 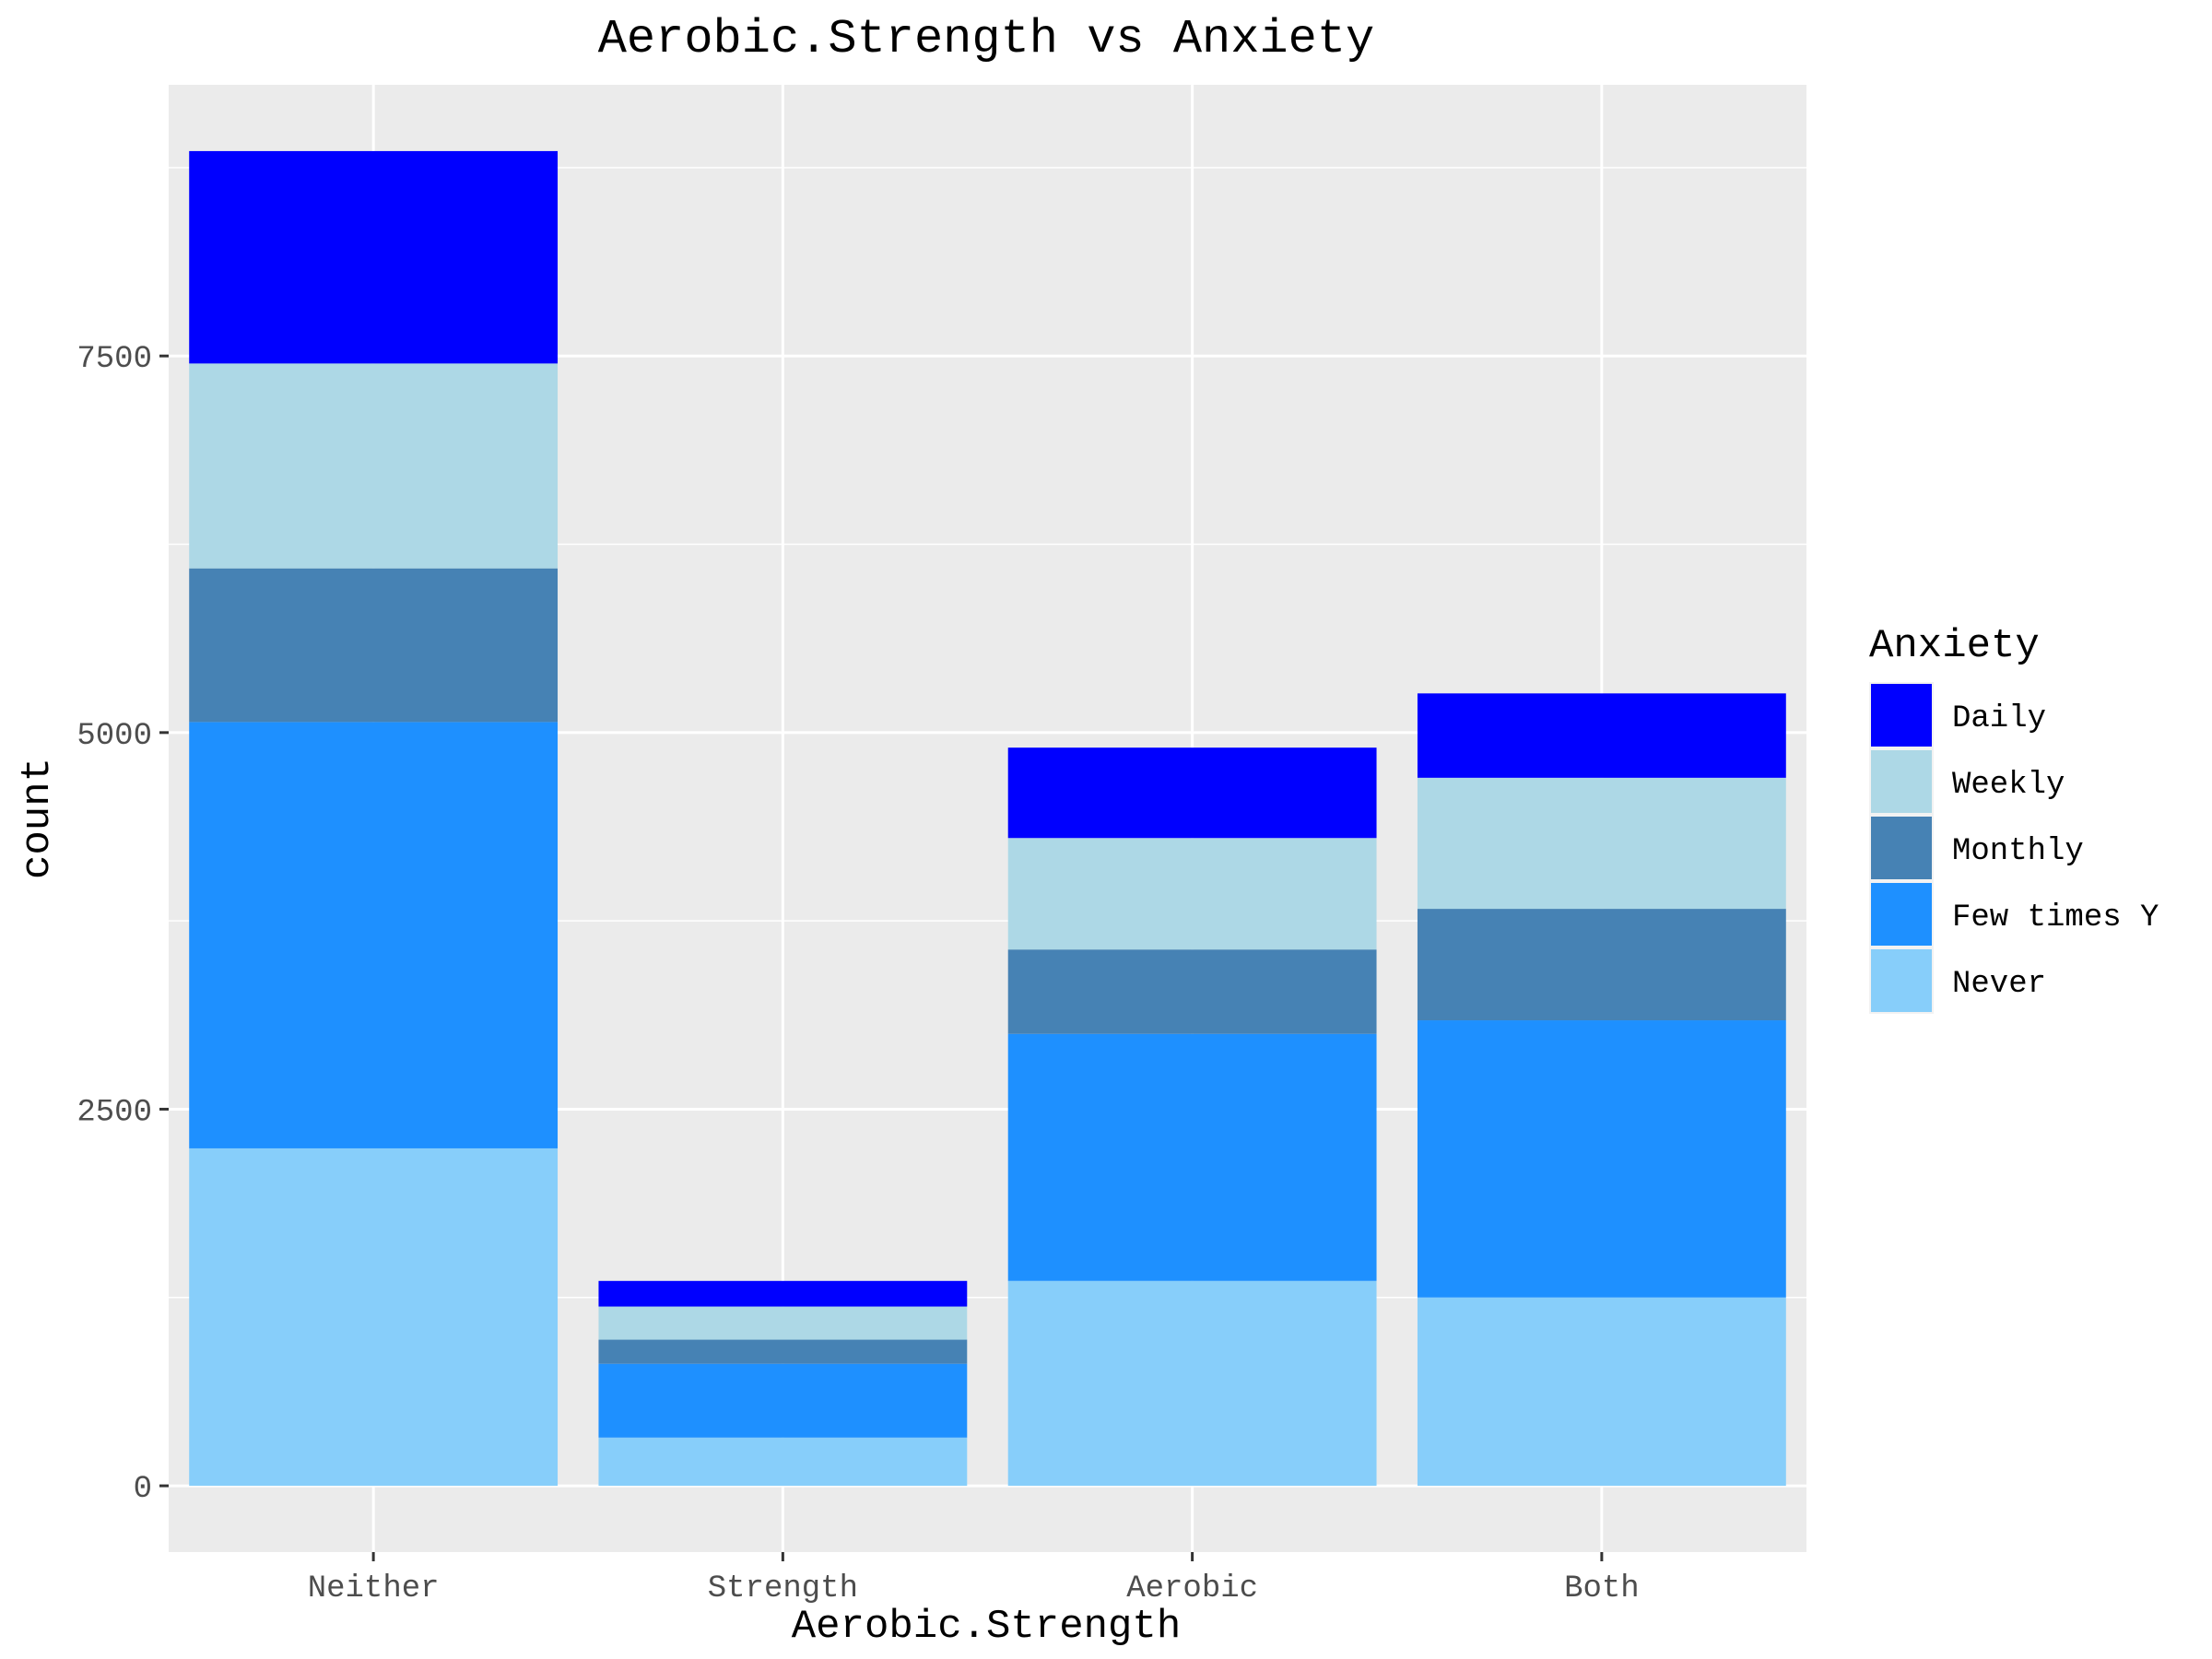 What do you see at coordinates (114, 736) in the screenshot?
I see `y-tick-label: 5000` at bounding box center [114, 736].